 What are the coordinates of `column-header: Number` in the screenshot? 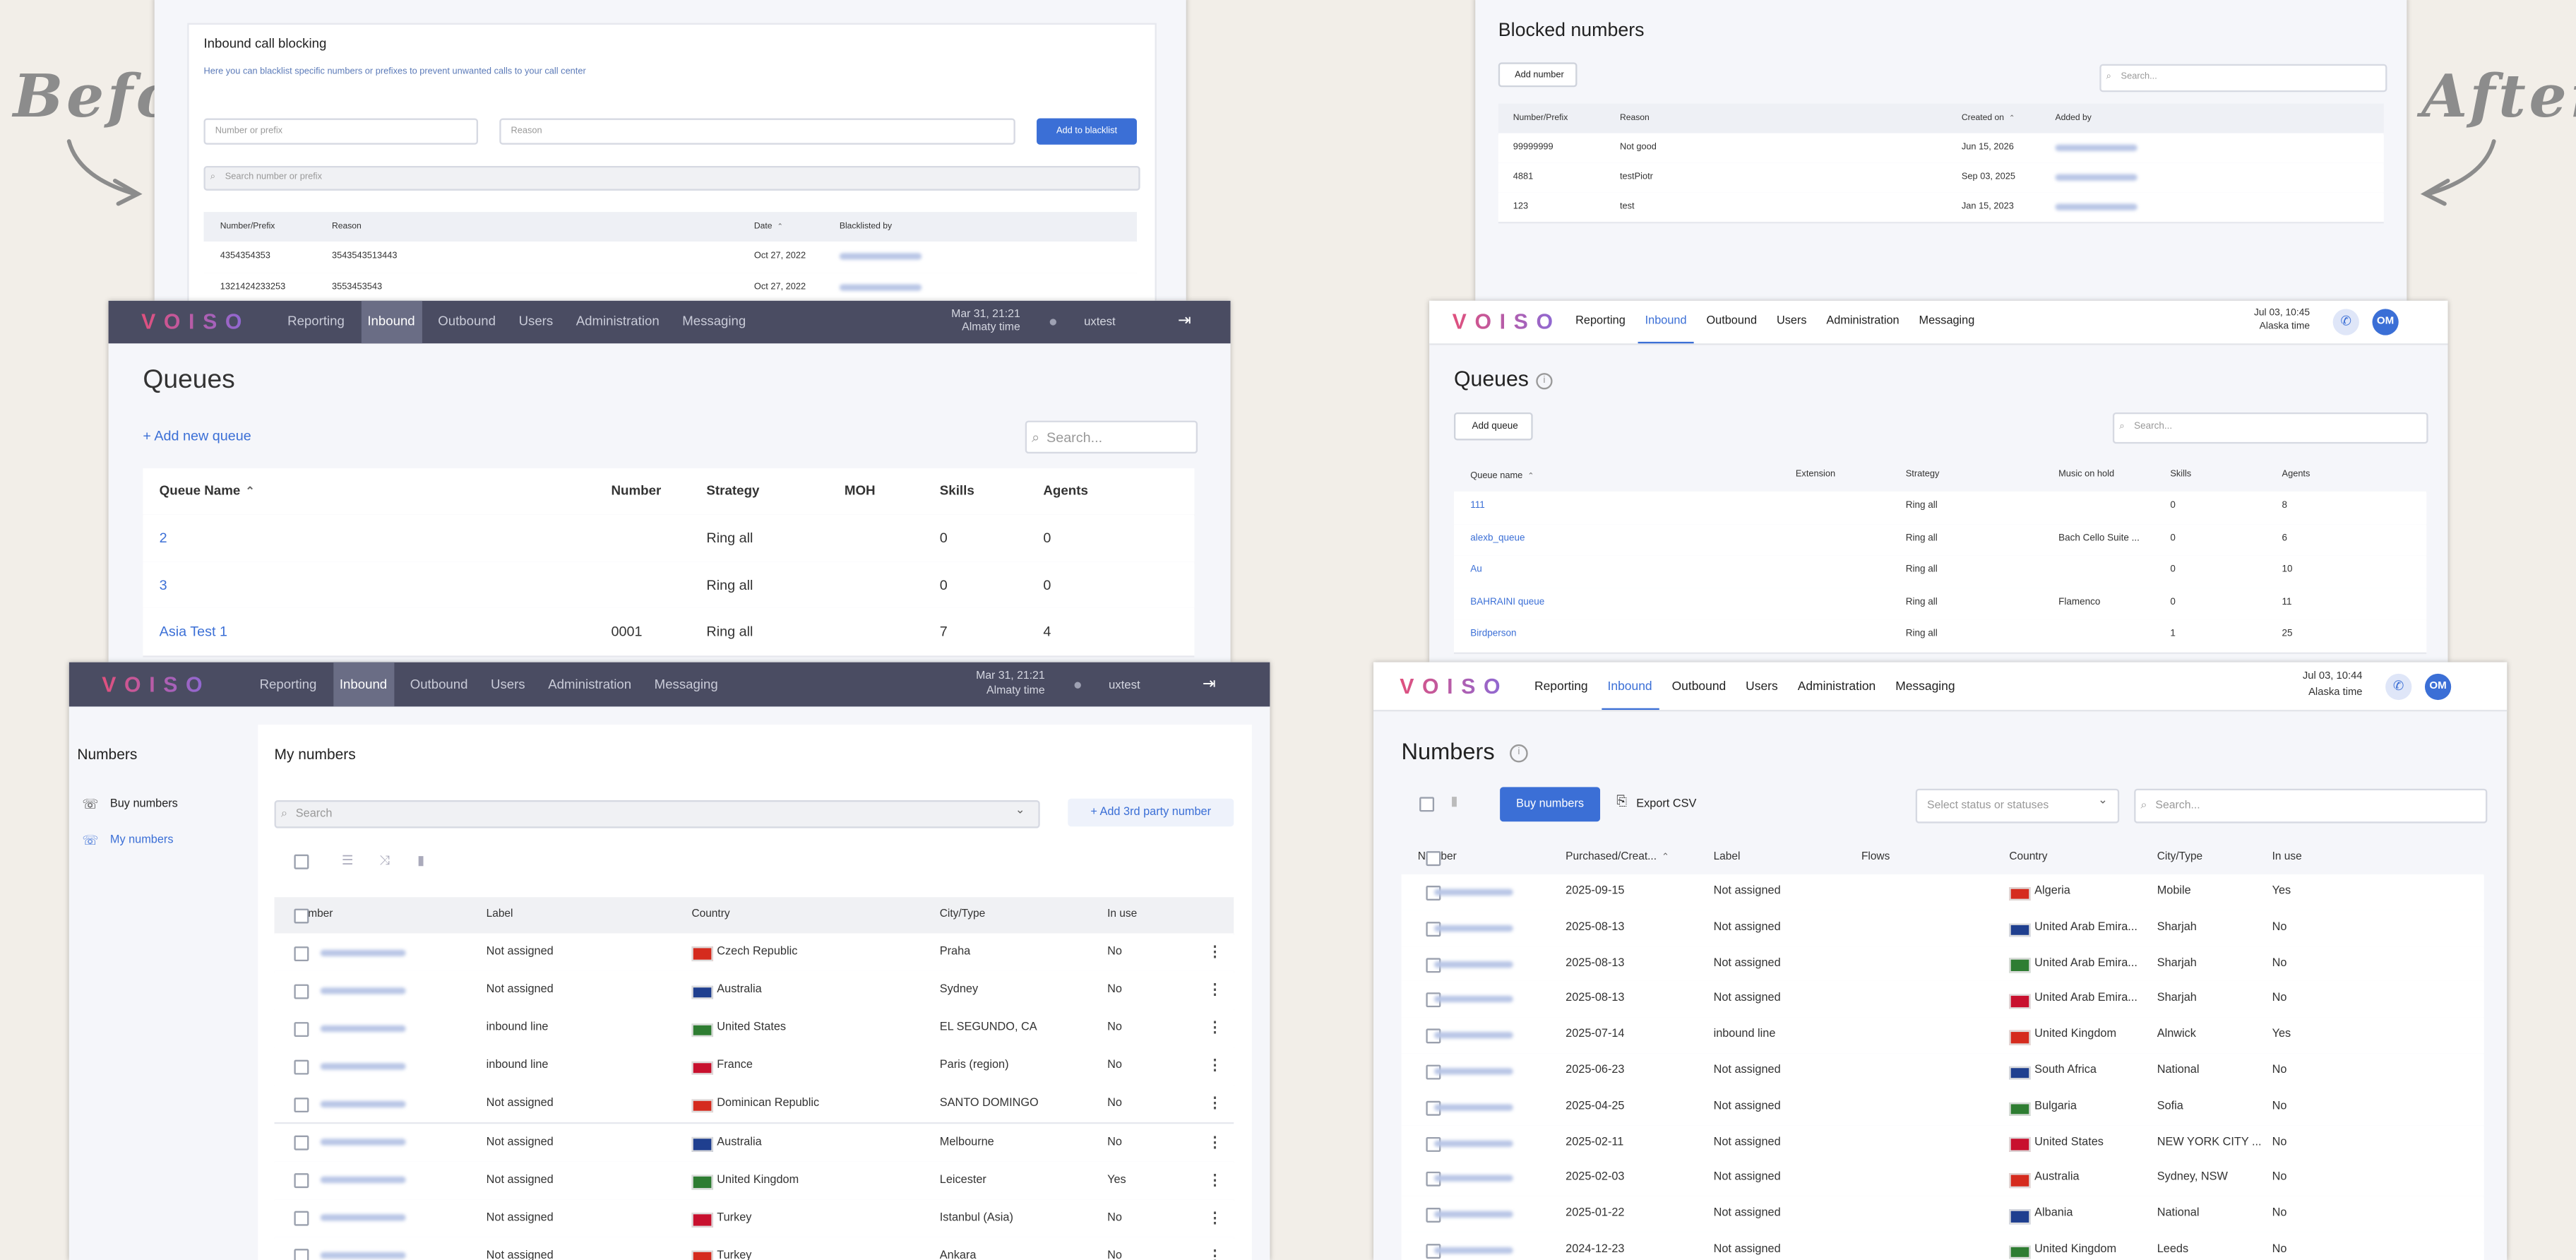 It's located at (636, 490).